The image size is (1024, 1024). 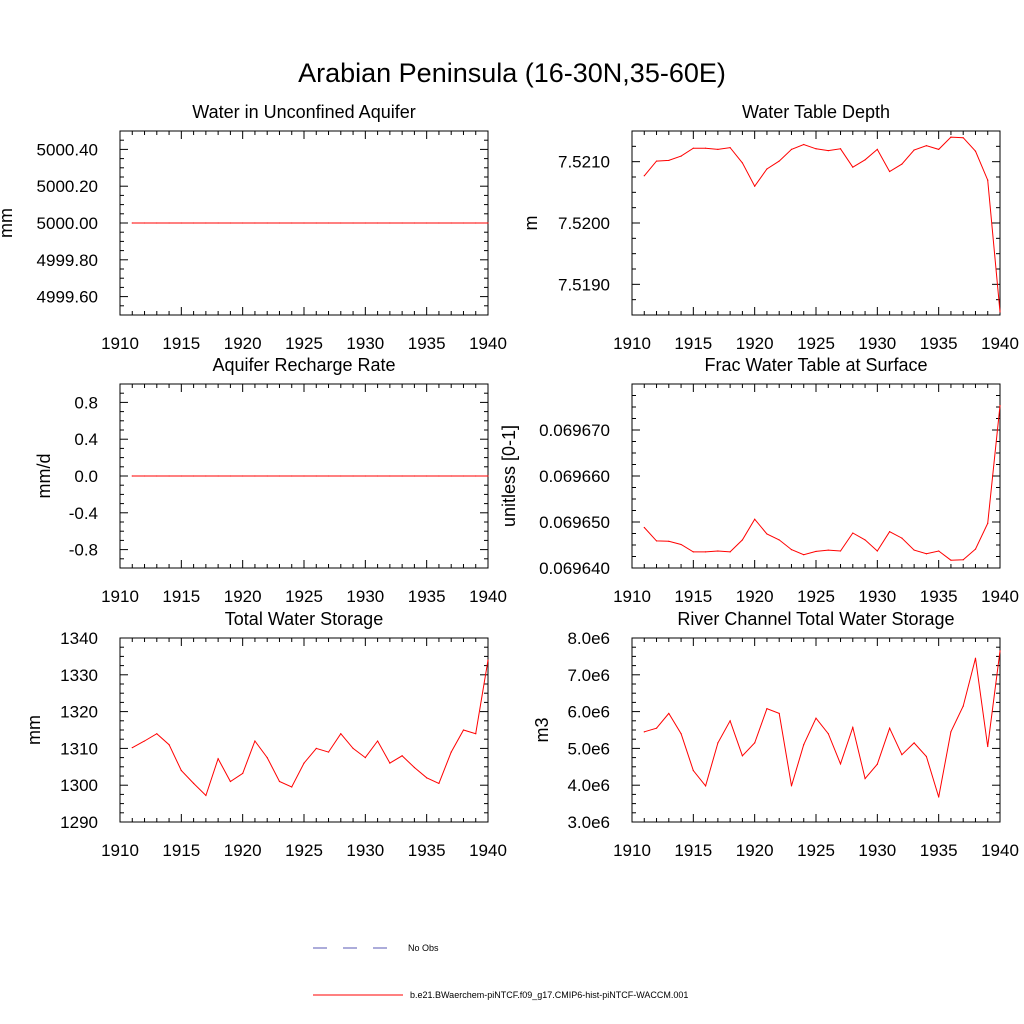 I want to click on y-tick-label: 4999.80, so click(x=67, y=260).